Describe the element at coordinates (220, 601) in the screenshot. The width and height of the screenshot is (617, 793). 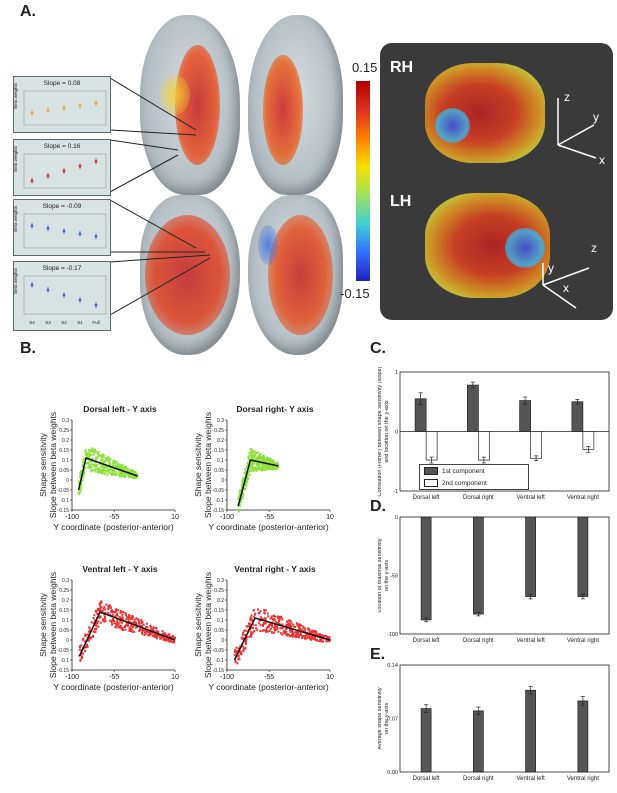
I see `y-tick-label: 0.2` at that location.